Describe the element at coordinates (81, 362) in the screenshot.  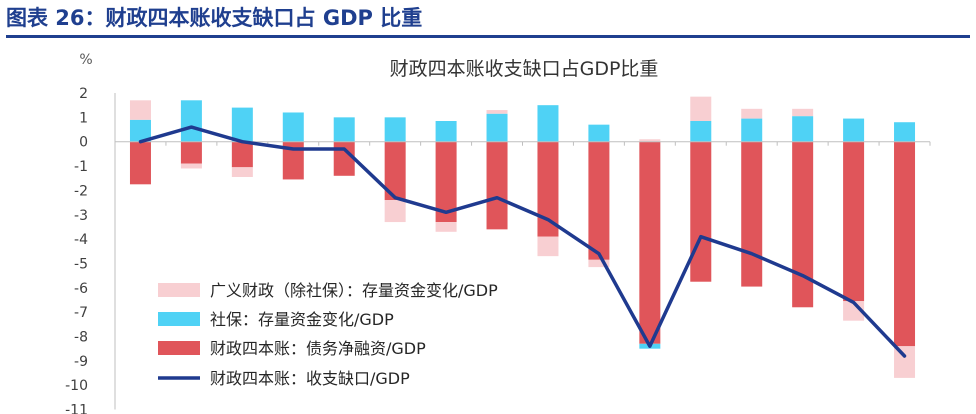
I see `y-tick-label: -9` at that location.